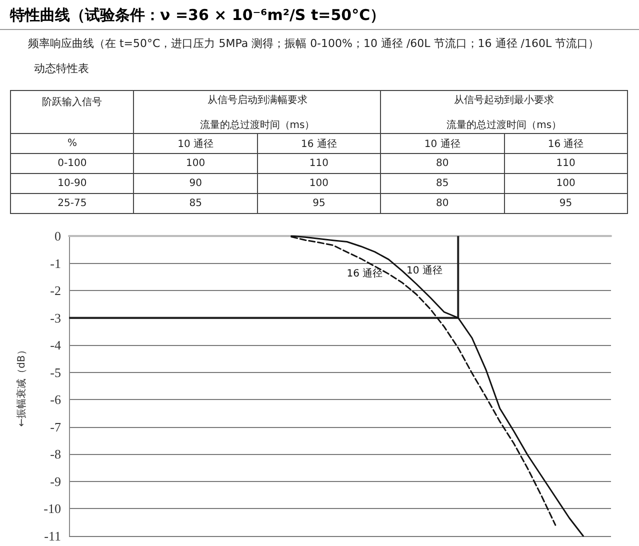 The height and width of the screenshot is (546, 639). I want to click on text: 特性曲线（试验条件：ν =36 × 10⁻⁶m²/S t=50°C）, so click(319, 15).